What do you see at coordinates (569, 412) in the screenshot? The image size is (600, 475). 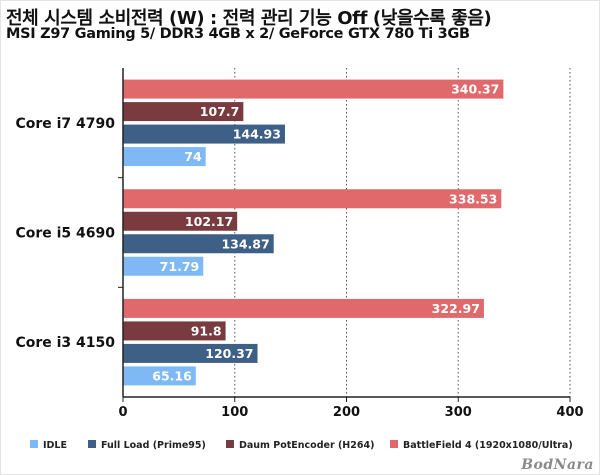 I see `x-tick-label-400: 400` at bounding box center [569, 412].